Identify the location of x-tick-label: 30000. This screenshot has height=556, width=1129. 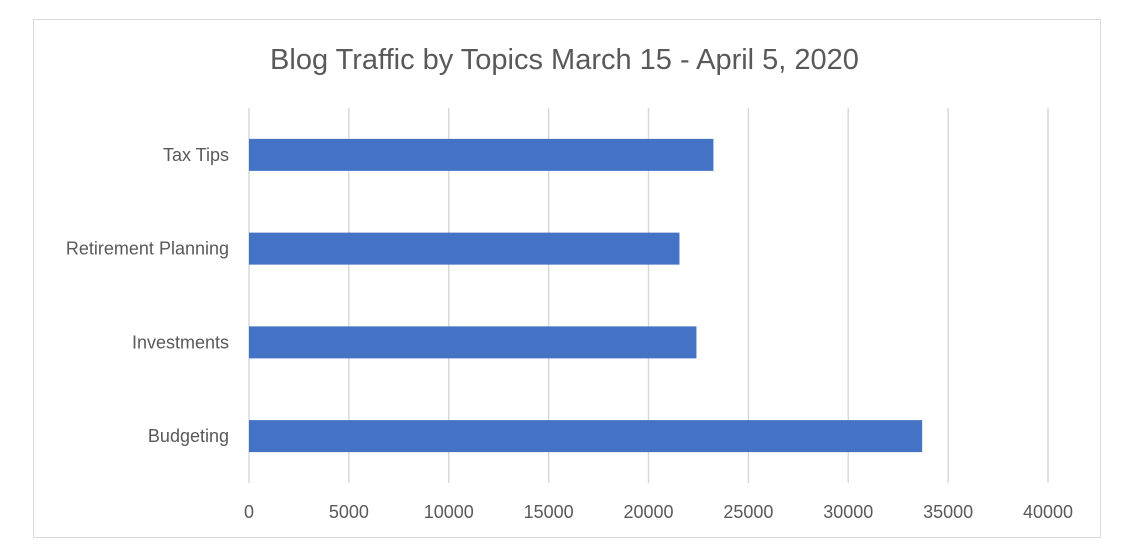
(848, 512).